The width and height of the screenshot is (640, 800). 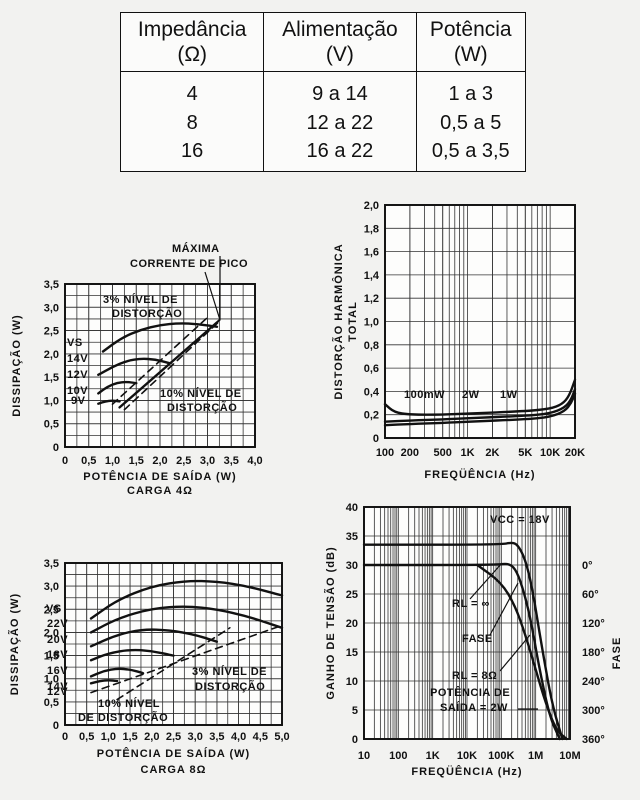 What do you see at coordinates (470, 29) in the screenshot?
I see `header-power-name: Potência` at bounding box center [470, 29].